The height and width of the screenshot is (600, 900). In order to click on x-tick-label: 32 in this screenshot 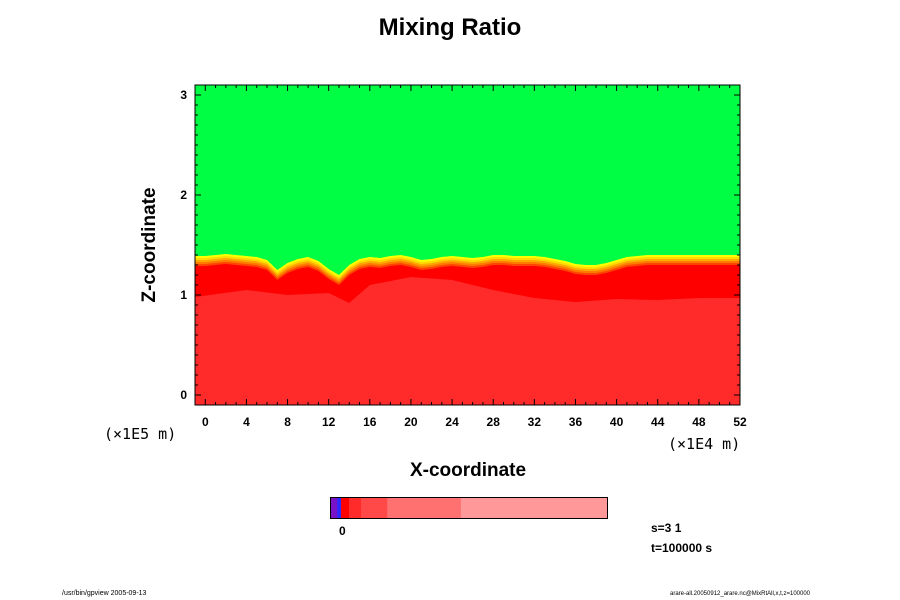, I will do `click(535, 422)`.